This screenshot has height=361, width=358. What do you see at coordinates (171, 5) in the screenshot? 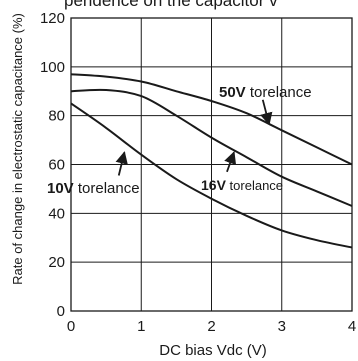
I see `header-fragment: pendence on the capacitor v` at bounding box center [171, 5].